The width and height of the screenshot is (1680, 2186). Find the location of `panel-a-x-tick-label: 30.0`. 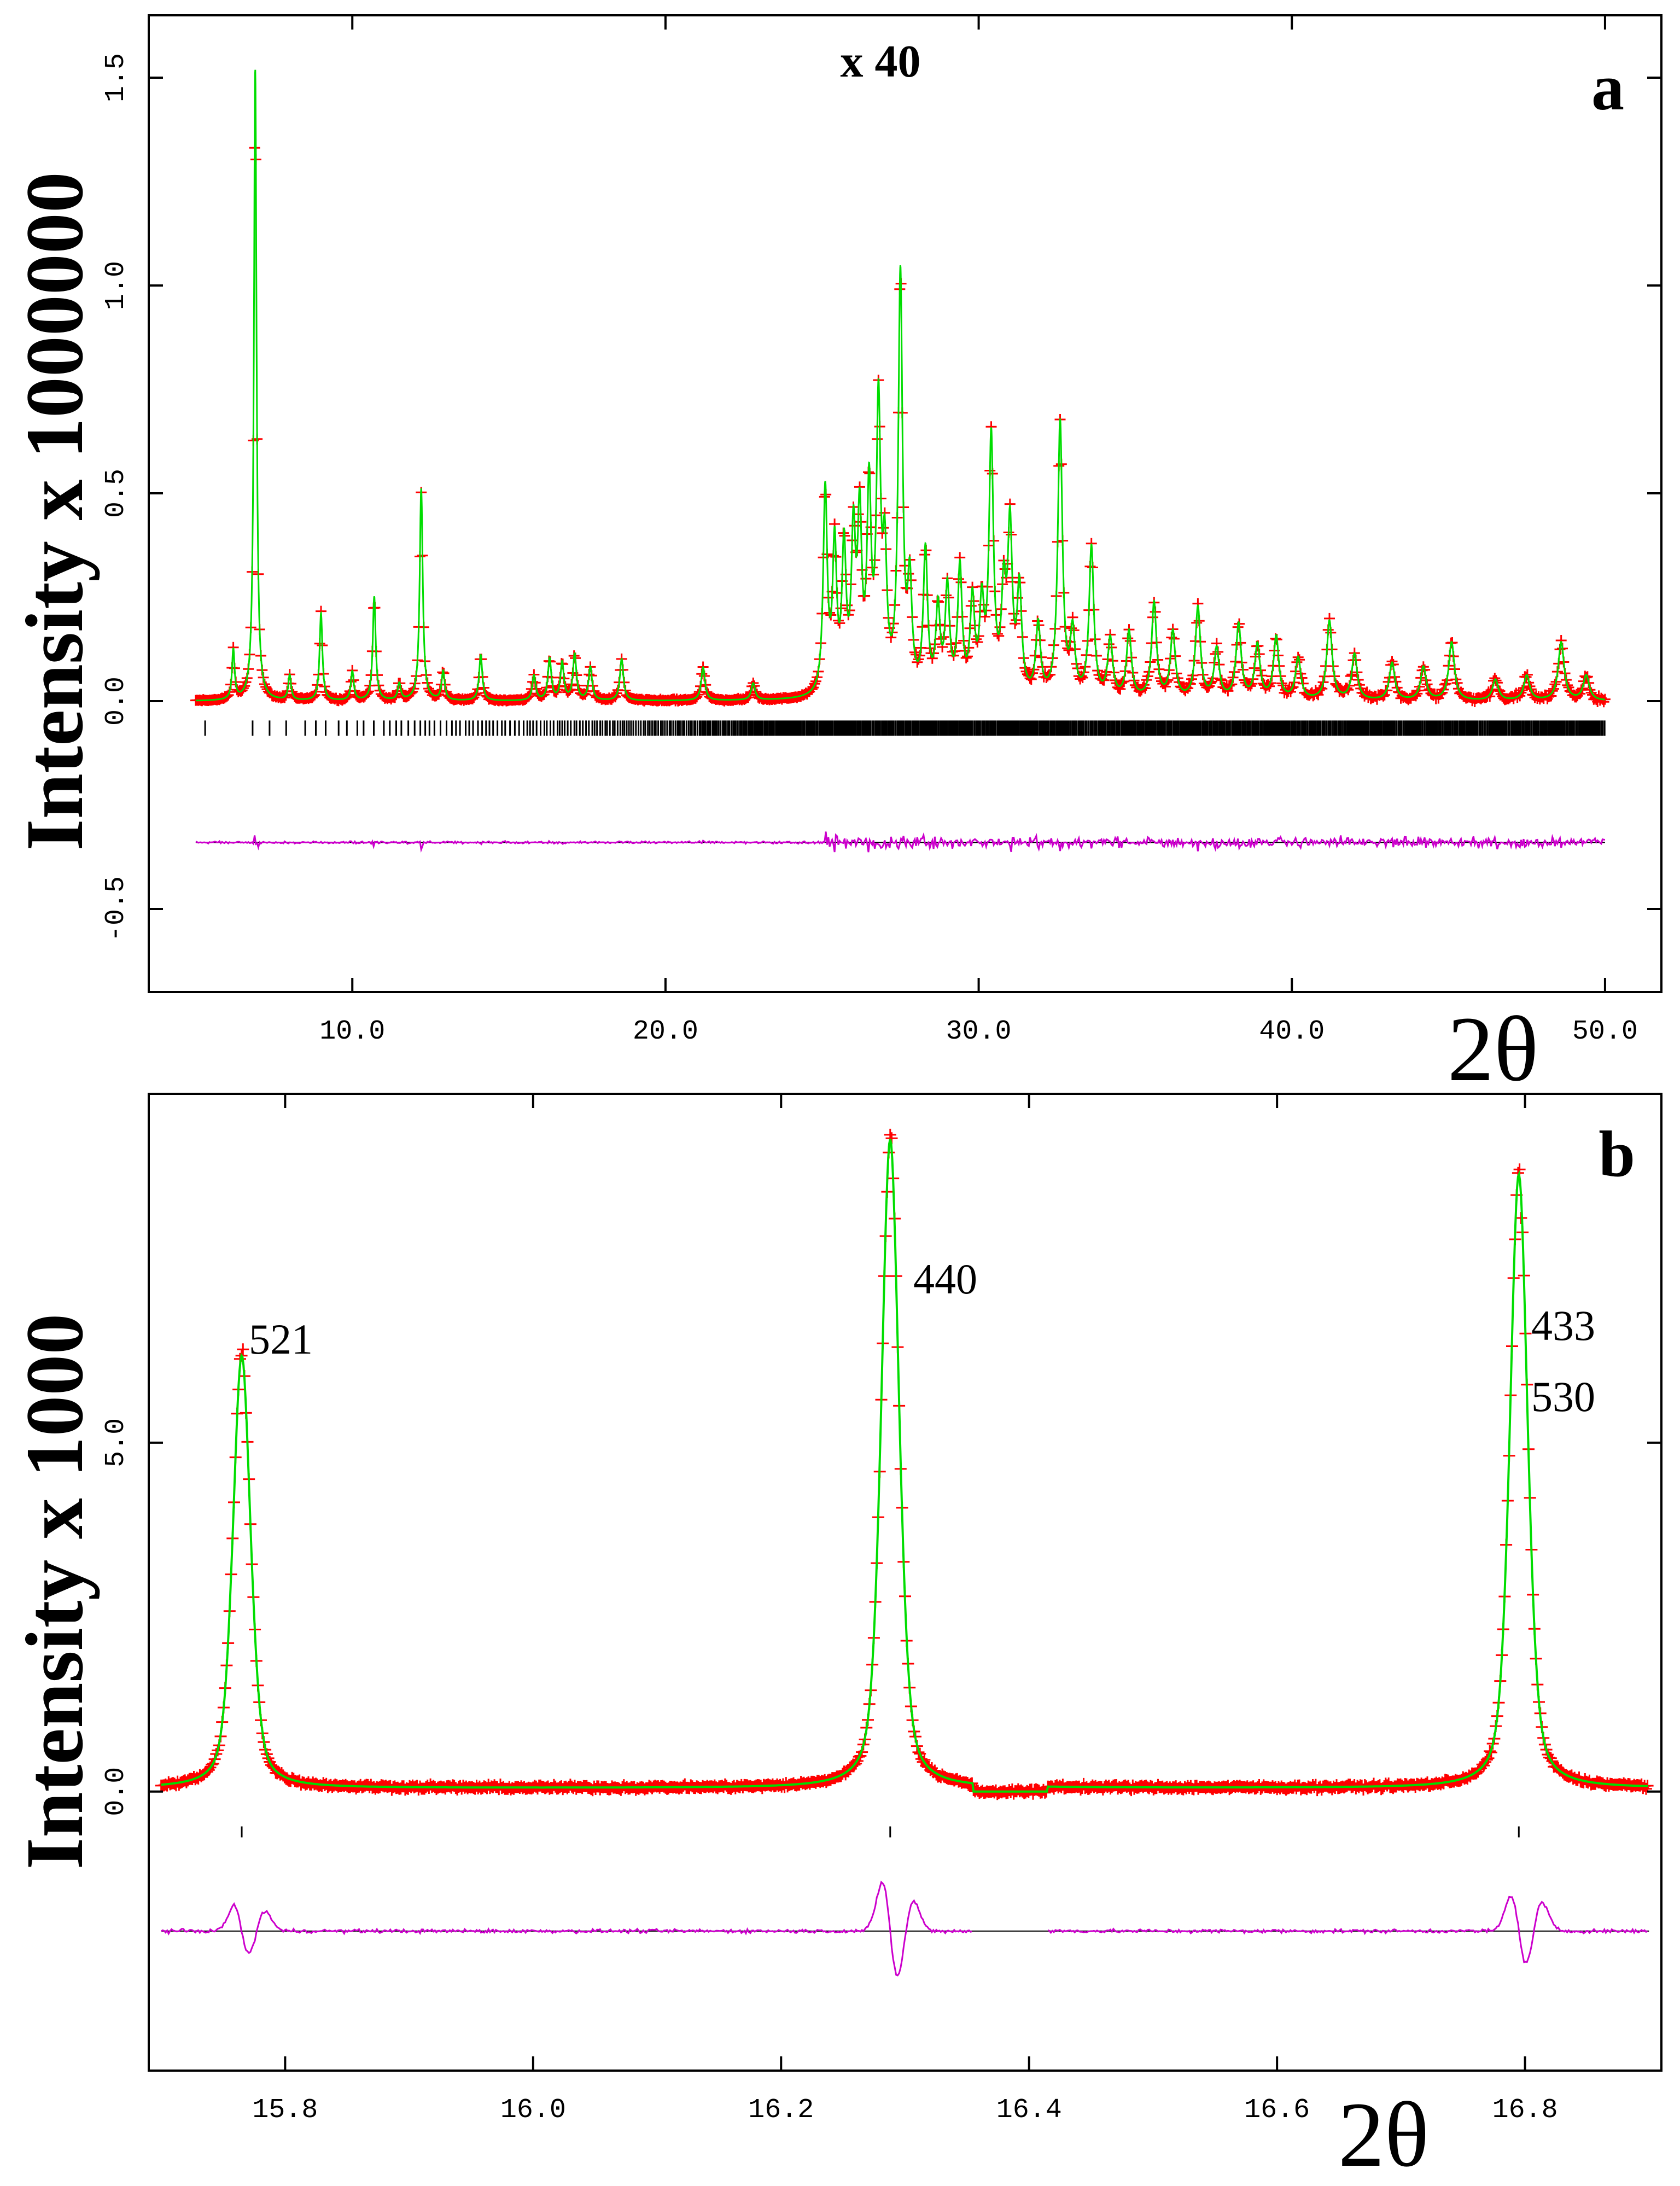

panel-a-x-tick-label: 30.0 is located at coordinates (979, 1032).